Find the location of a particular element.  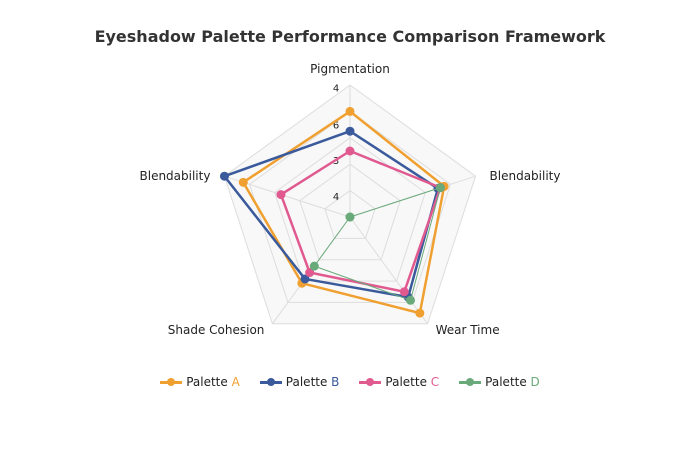

legend-label: Palette A is located at coordinates (213, 382).